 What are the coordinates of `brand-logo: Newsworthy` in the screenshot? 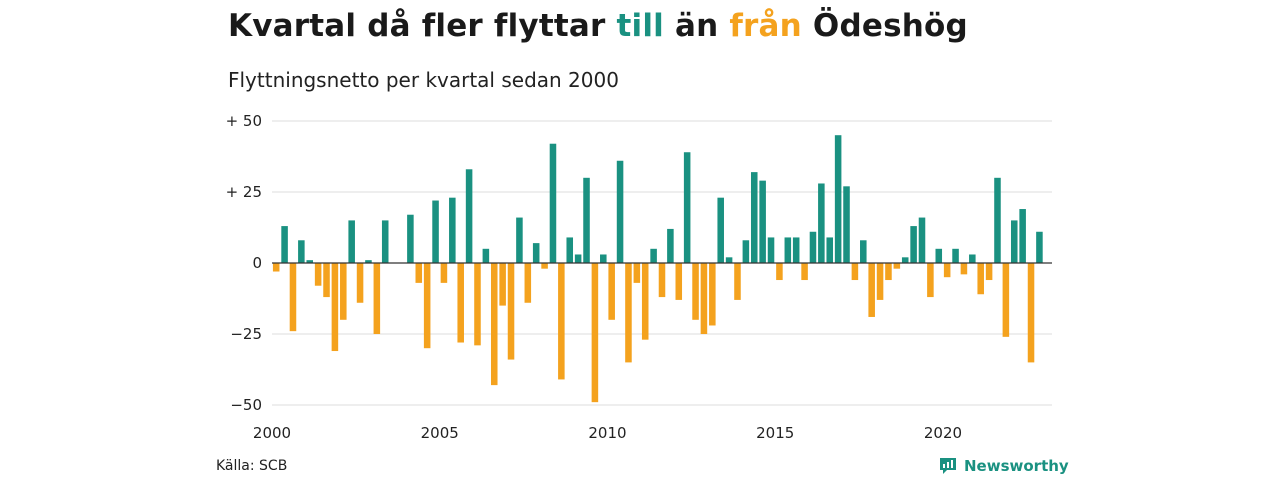 It's located at (1003, 466).